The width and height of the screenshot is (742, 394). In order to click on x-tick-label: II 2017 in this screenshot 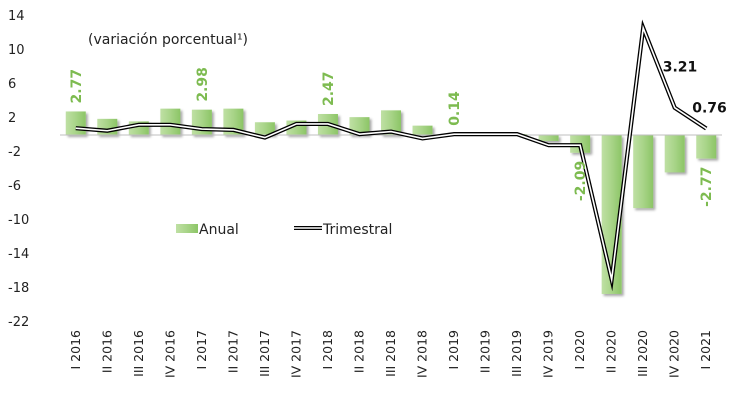, I will do `click(232, 351)`.